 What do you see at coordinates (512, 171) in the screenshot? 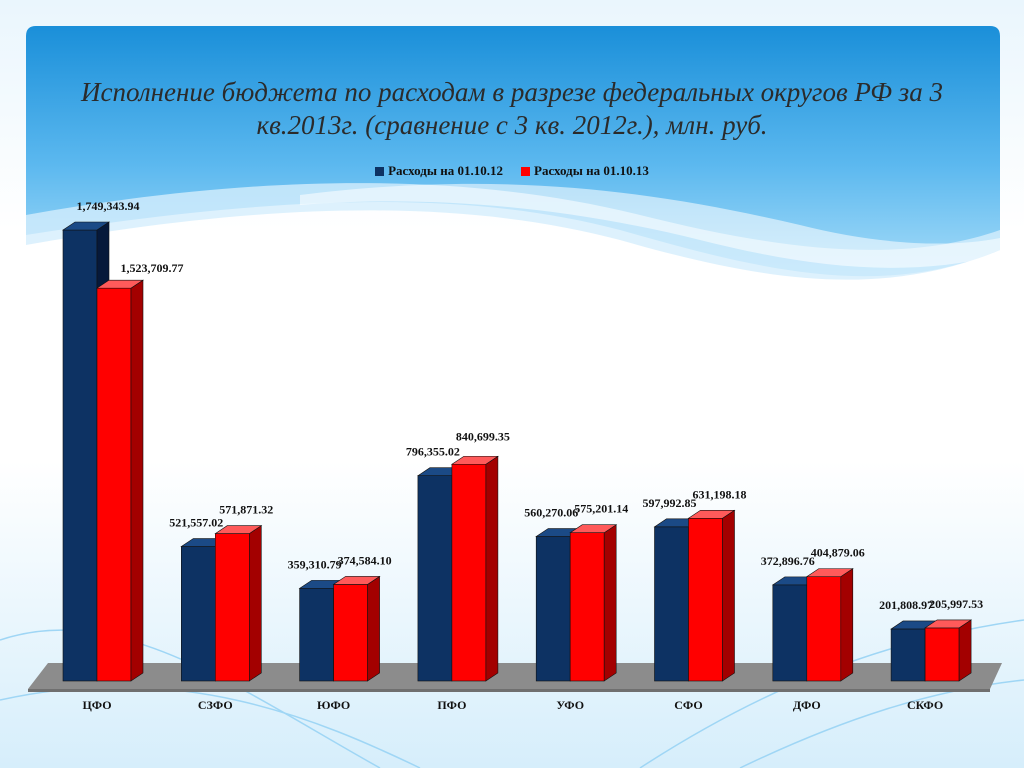
I see `legend: Расходы на 01.10.12 Расходы на 01.10.13` at bounding box center [512, 171].